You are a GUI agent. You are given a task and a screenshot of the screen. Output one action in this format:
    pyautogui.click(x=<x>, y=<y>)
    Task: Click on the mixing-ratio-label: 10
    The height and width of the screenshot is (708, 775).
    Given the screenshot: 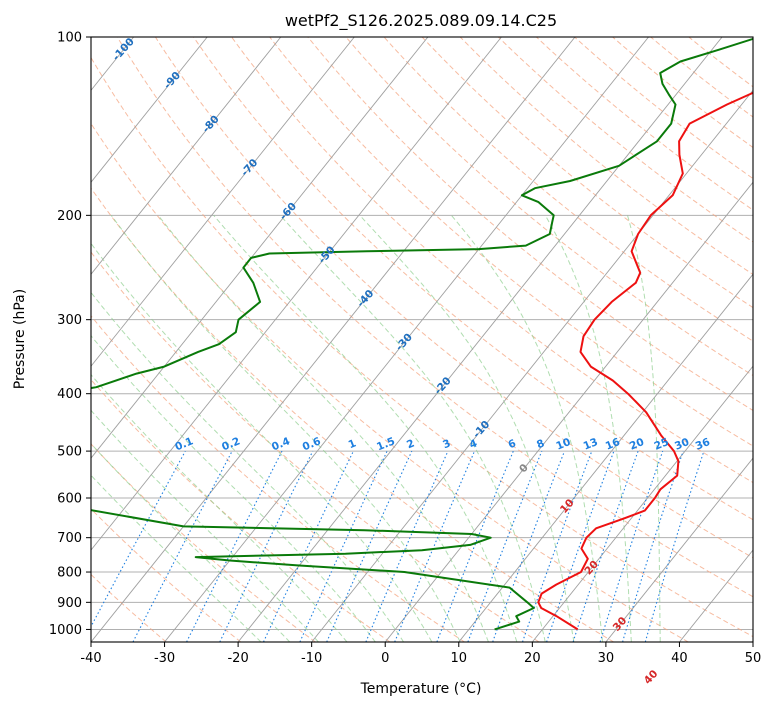 What is the action you would take?
    pyautogui.click(x=563, y=444)
    